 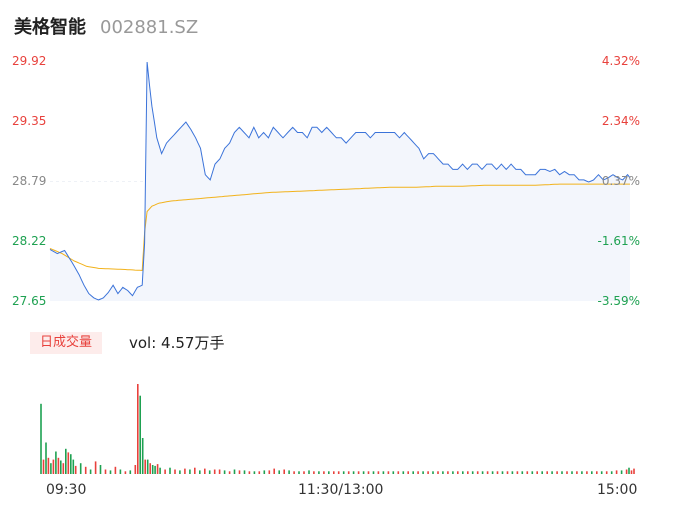 I want to click on price-label: 28.79, so click(x=29, y=181).